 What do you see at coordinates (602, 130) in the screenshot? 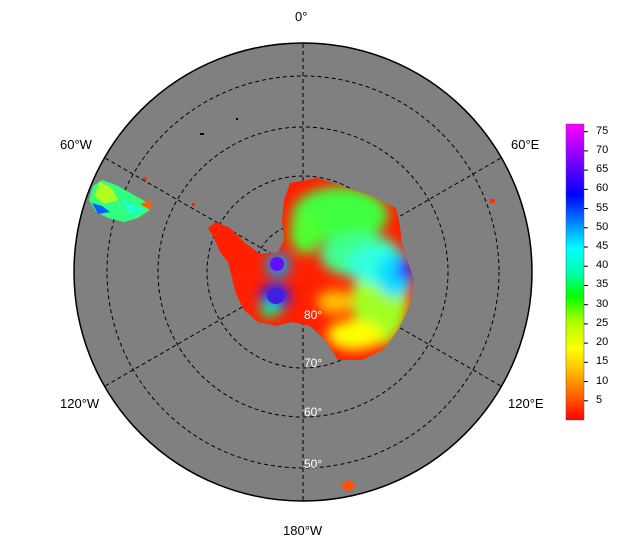
I see `colorbar-tick-label: 75` at bounding box center [602, 130].